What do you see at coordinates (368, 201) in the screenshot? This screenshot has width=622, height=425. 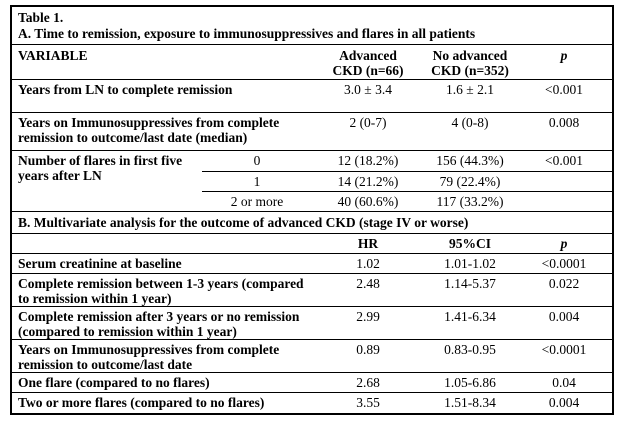 I see `advanced-ckd-value: 40 (60.6%)` at bounding box center [368, 201].